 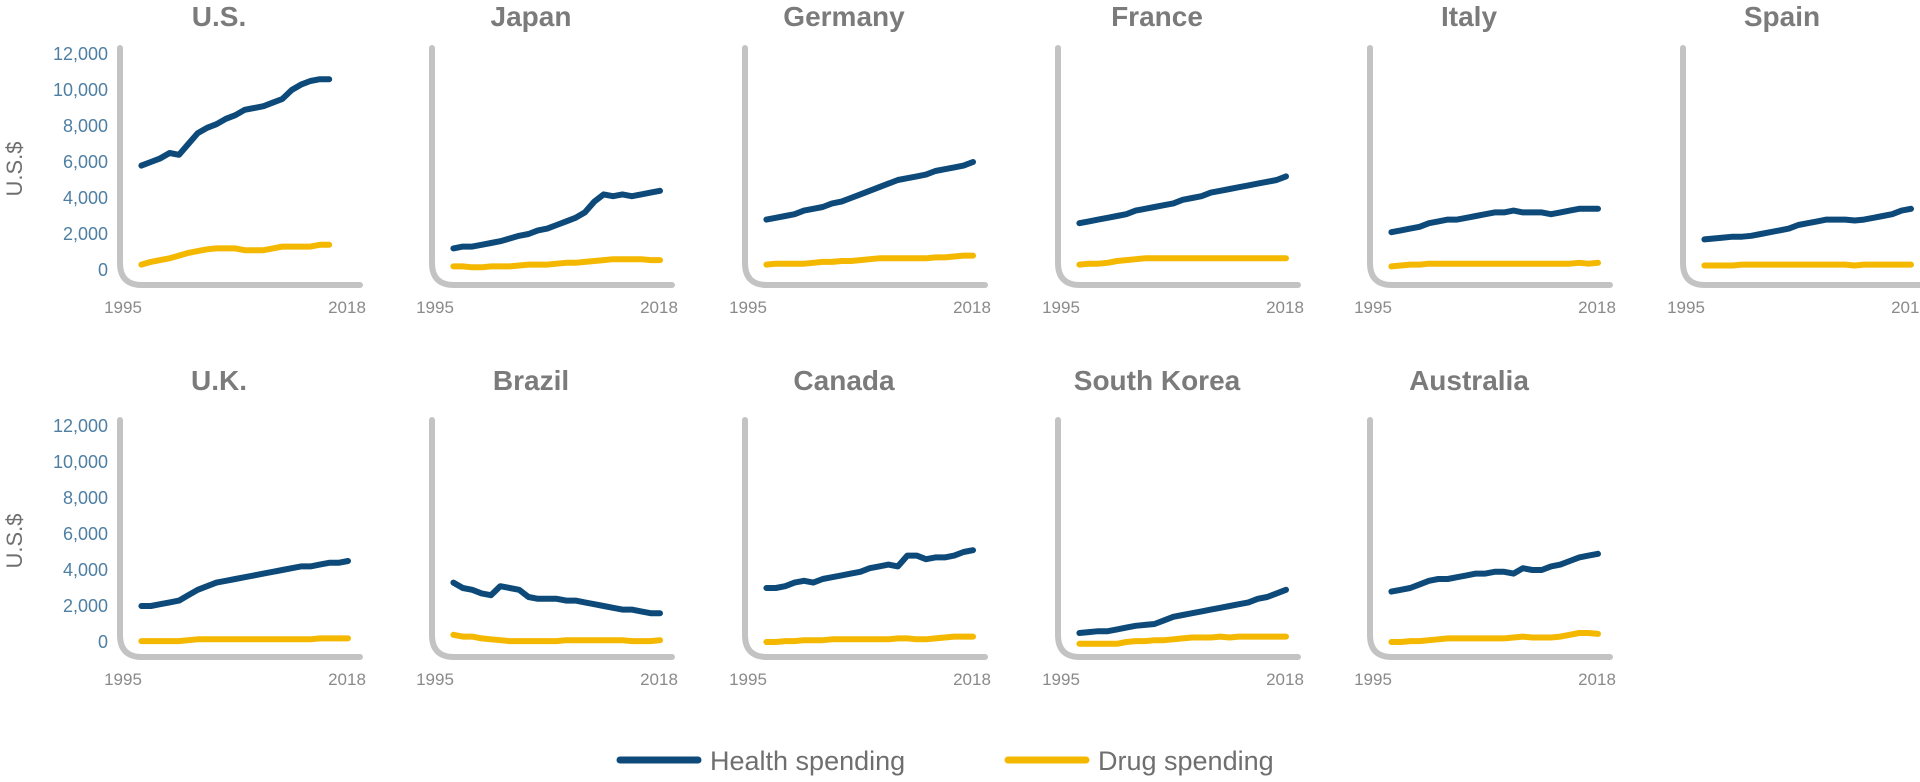 I want to click on panel-australia: Australia 1995 2018, so click(x=1485, y=527).